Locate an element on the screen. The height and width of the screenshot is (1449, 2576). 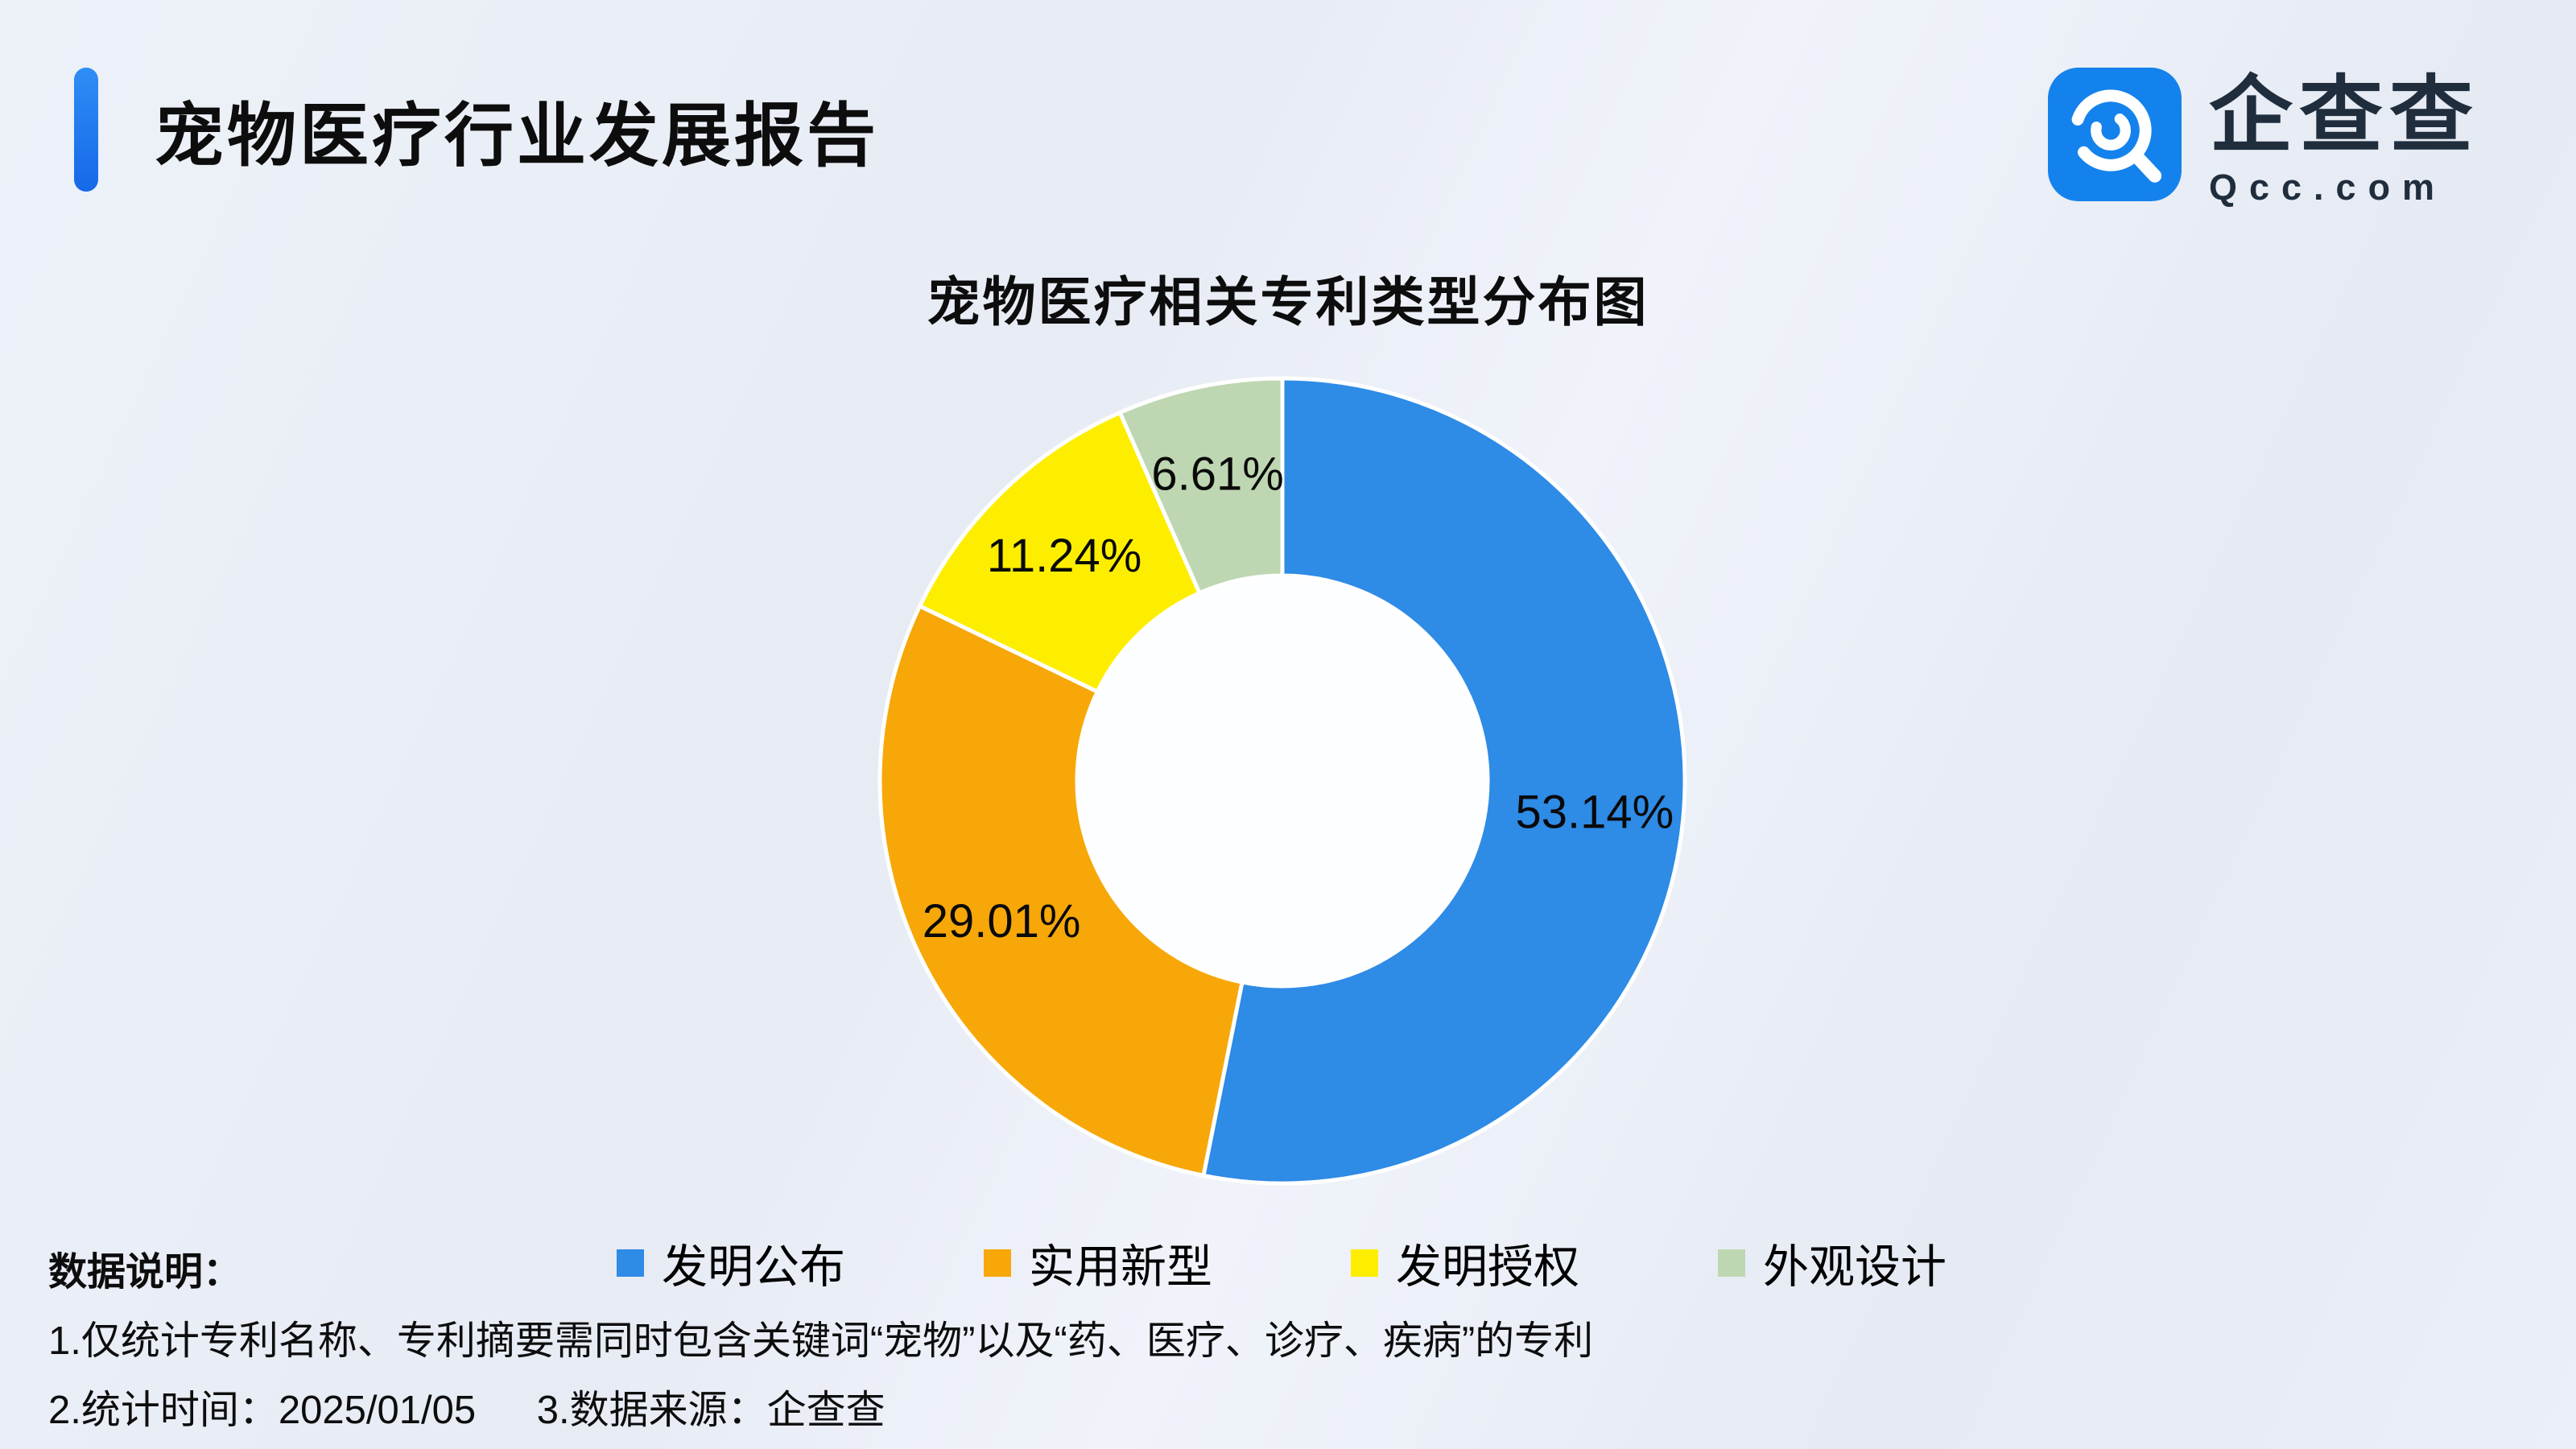
legend-label-3: 外观设计 is located at coordinates (1854, 1267).